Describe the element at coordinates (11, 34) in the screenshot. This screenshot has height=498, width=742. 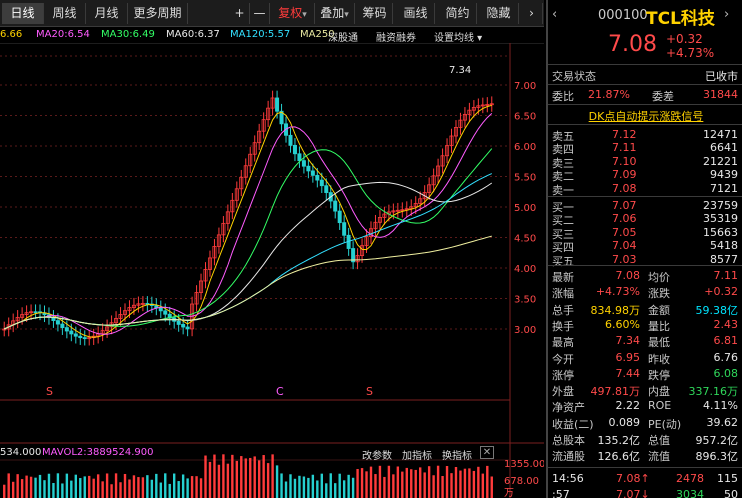
I see `ma10-value: 6.66` at that location.